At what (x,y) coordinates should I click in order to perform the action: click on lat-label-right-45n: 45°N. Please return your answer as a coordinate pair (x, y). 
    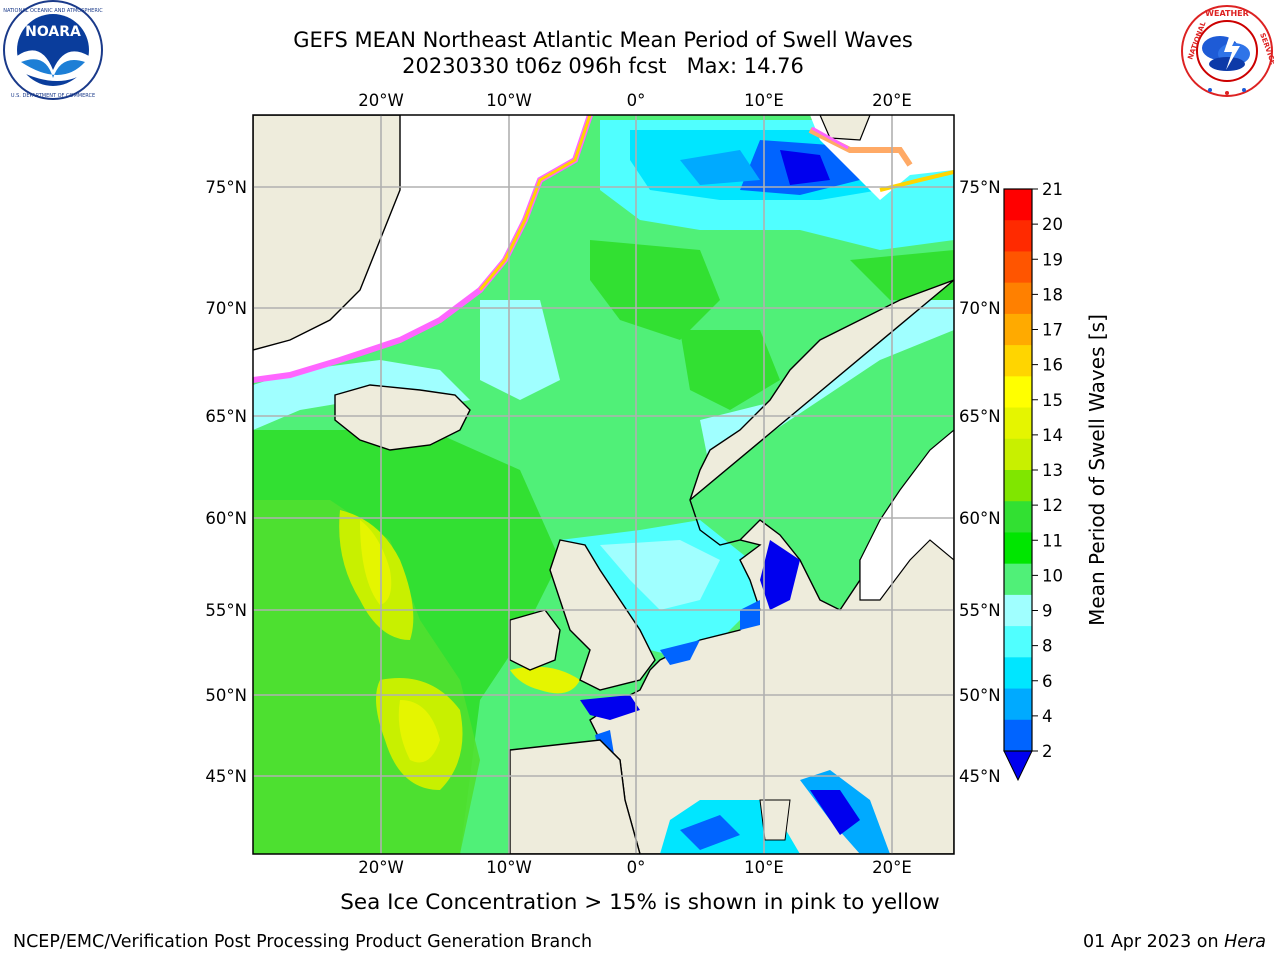
    Looking at the image, I should click on (980, 776).